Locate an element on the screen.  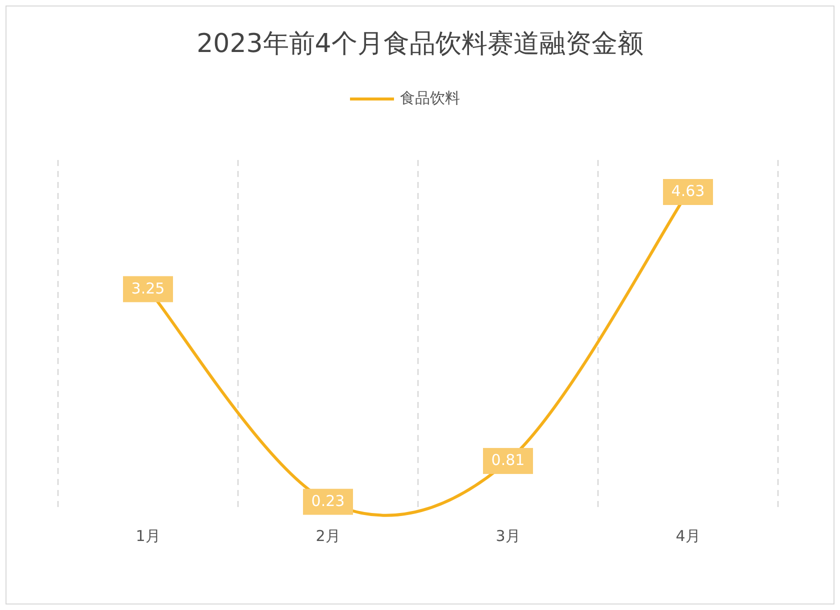
title: 2023年前4个月食品饮料赛道融资金额 is located at coordinates (420, 44).